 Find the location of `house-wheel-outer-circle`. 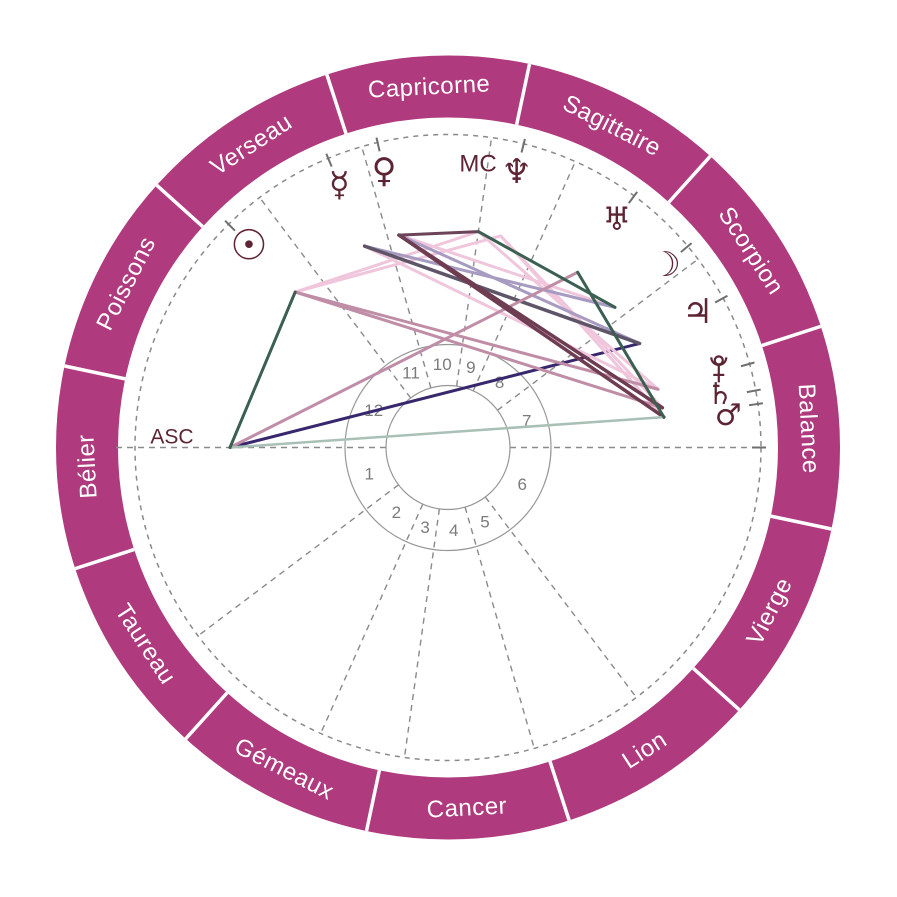

house-wheel-outer-circle is located at coordinates (448, 447).